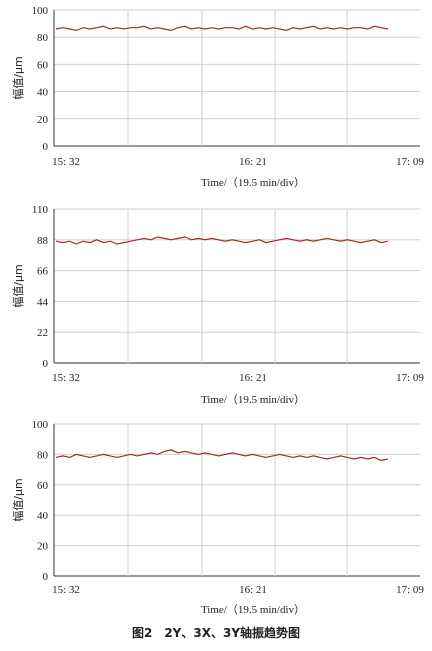 The height and width of the screenshot is (651, 432). Describe the element at coordinates (40, 210) in the screenshot. I see `y-tick-label: 110` at that location.